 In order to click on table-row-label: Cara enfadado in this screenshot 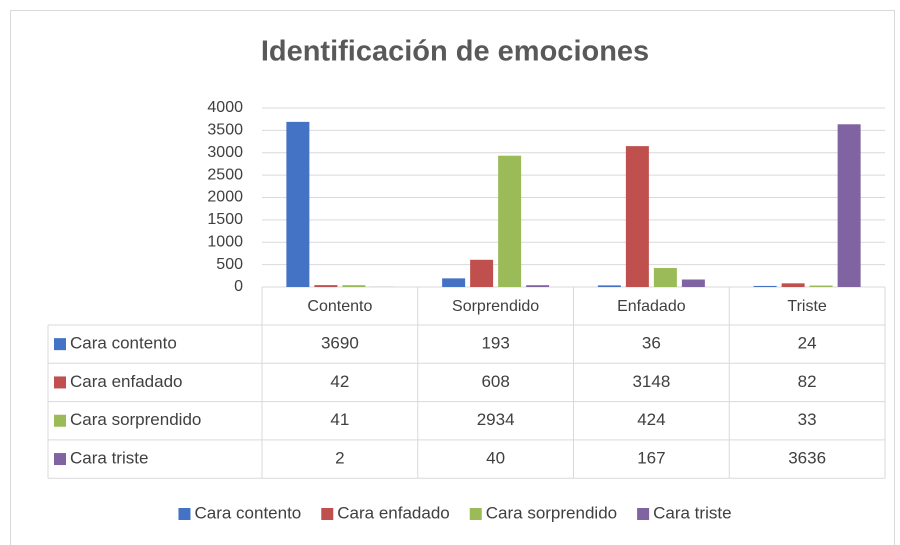, I will do `click(126, 381)`.